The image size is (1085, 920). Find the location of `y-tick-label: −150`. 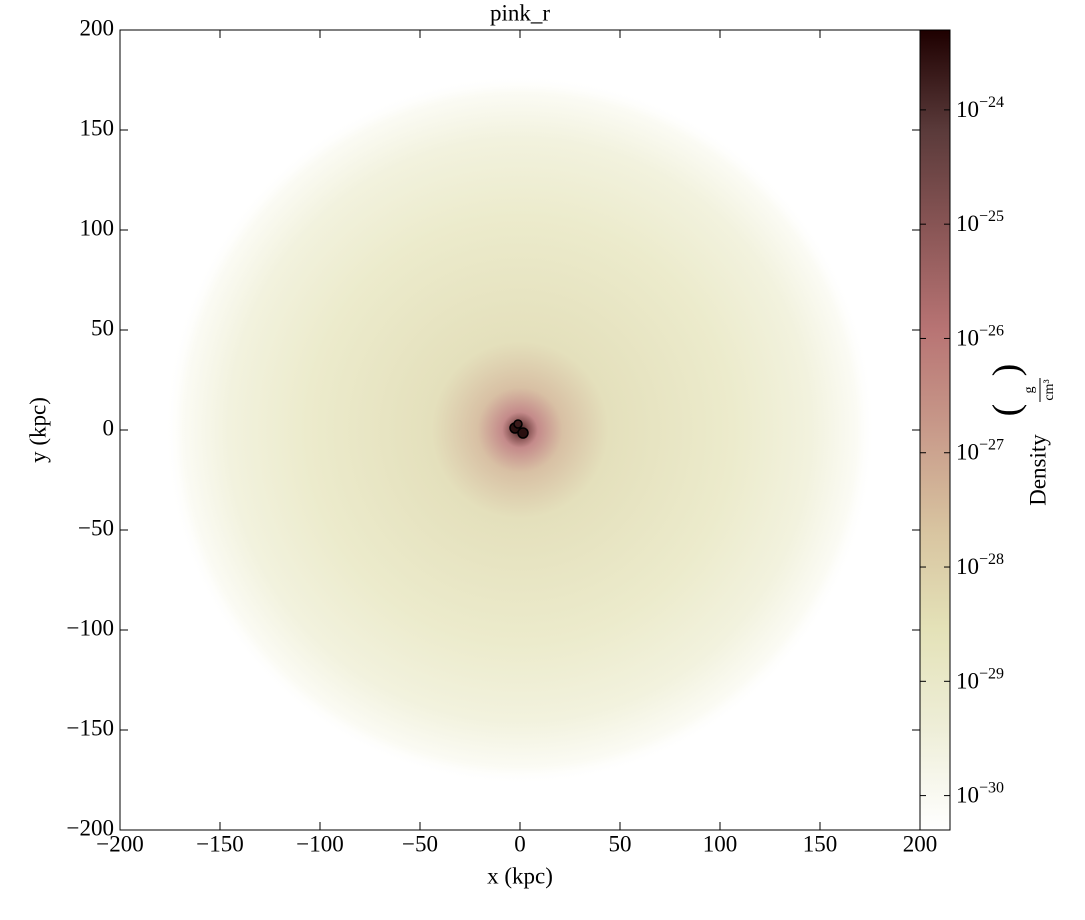

y-tick-label: −150 is located at coordinates (90, 727).